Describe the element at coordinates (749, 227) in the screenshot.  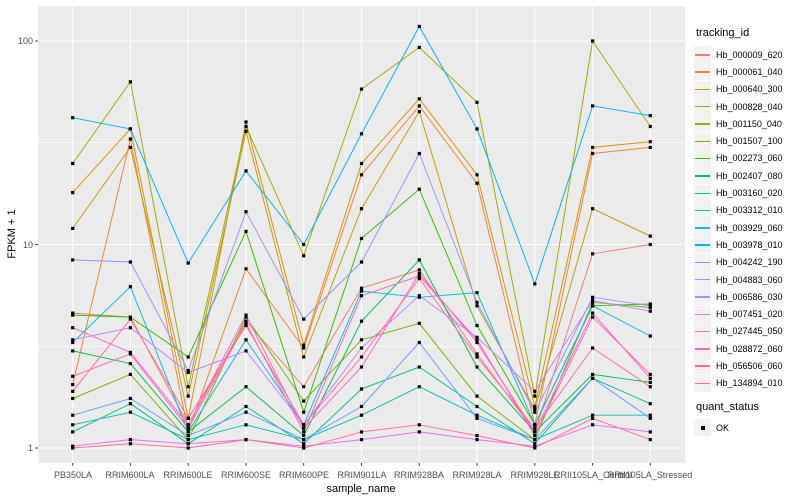
I see `legend-item-label: Hb_003929_060` at that location.